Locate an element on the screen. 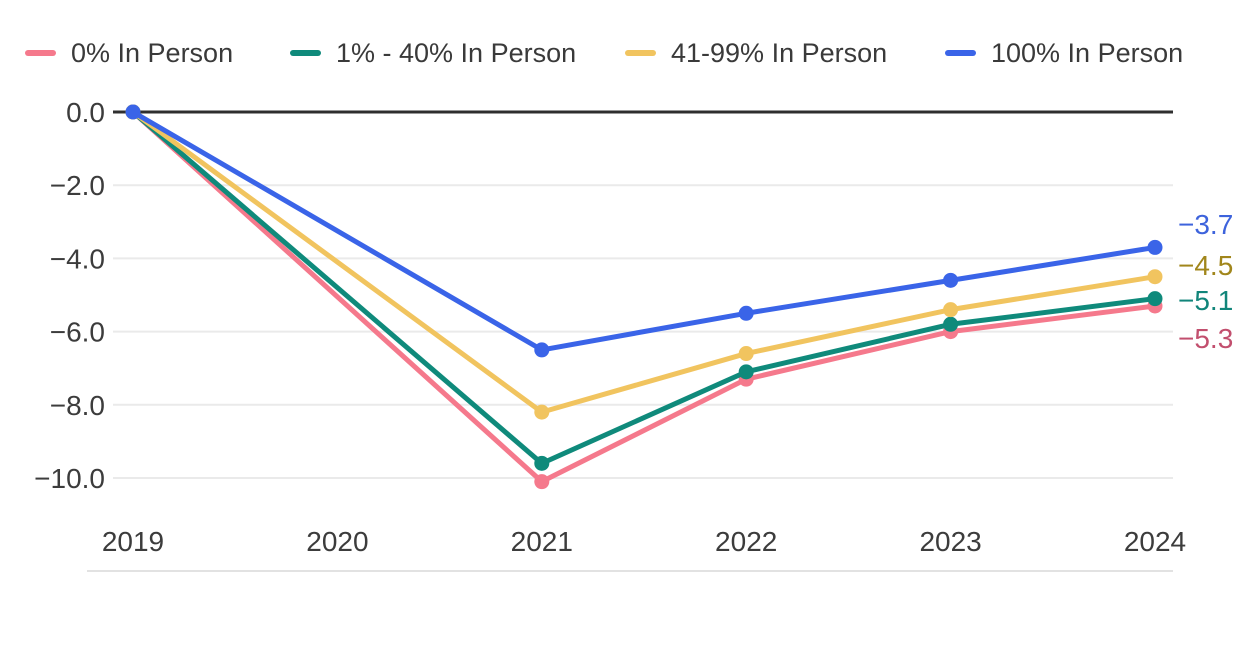 The image size is (1260, 660). legend-label: 100% In Person is located at coordinates (1087, 53).